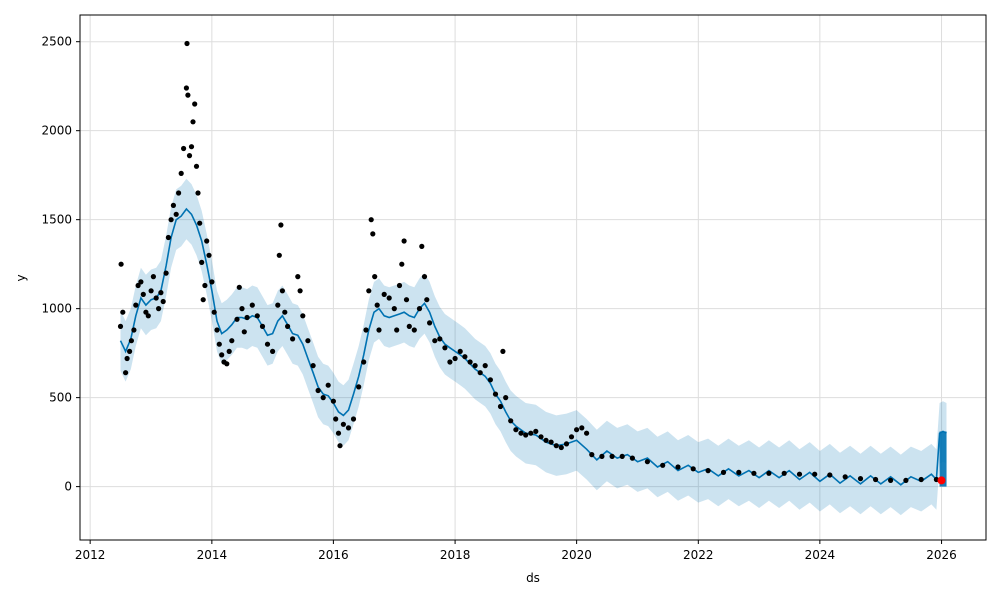  I want to click on x-tick-label: 2014, so click(212, 555).